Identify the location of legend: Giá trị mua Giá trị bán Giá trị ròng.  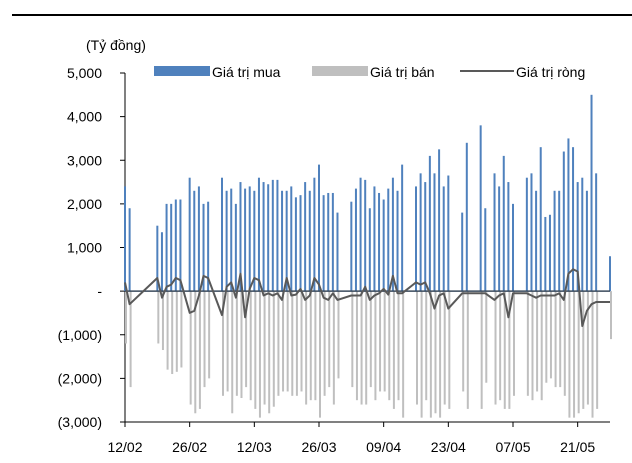
(369, 72).